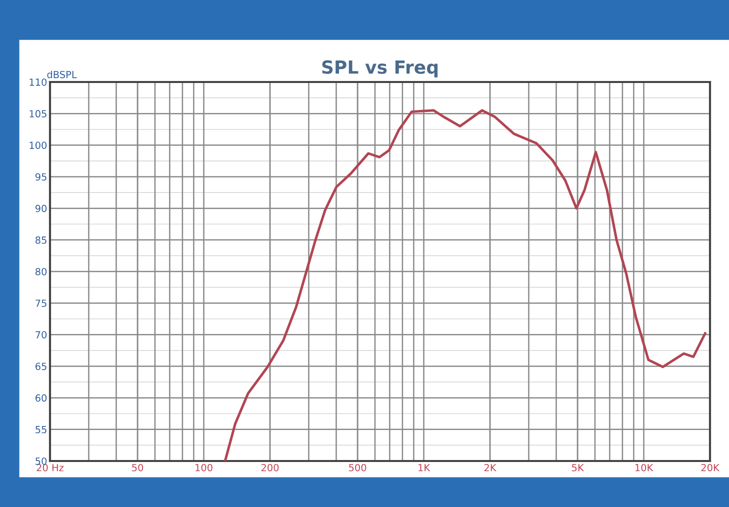 The width and height of the screenshot is (729, 507). What do you see at coordinates (38, 145) in the screenshot?
I see `y-tick-label: 100` at bounding box center [38, 145].